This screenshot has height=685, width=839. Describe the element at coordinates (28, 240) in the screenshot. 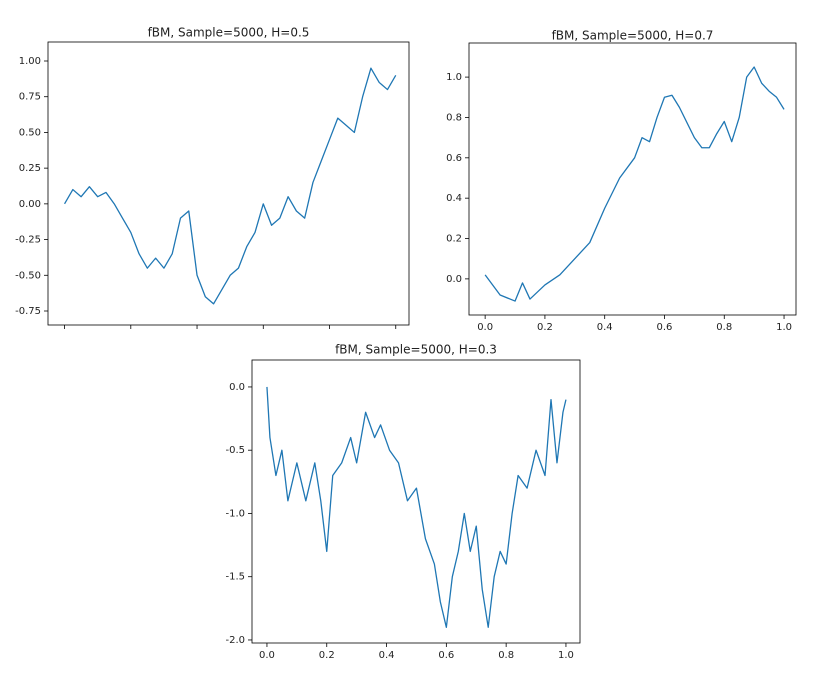

I see `y-tick-label: -0.25` at that location.